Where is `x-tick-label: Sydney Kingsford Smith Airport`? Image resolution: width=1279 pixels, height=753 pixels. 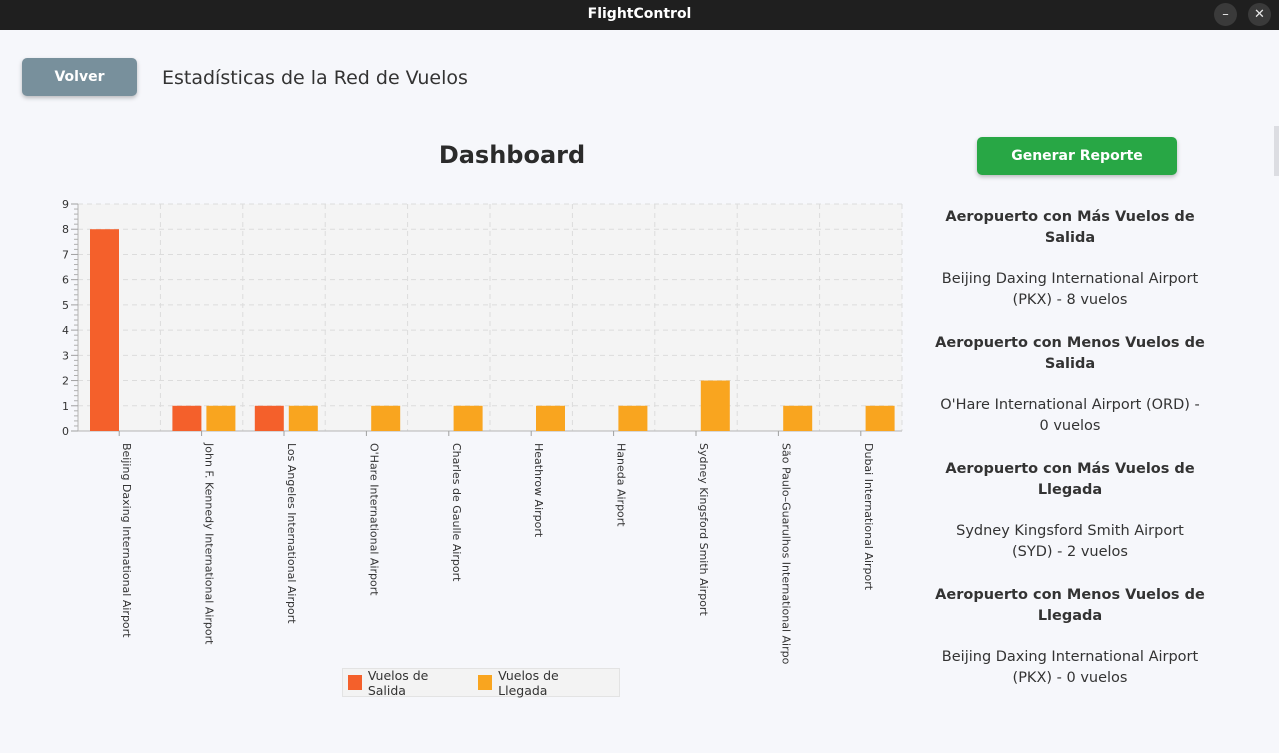
x-tick-label: Sydney Kingsford Smith Airport is located at coordinates (703, 529).